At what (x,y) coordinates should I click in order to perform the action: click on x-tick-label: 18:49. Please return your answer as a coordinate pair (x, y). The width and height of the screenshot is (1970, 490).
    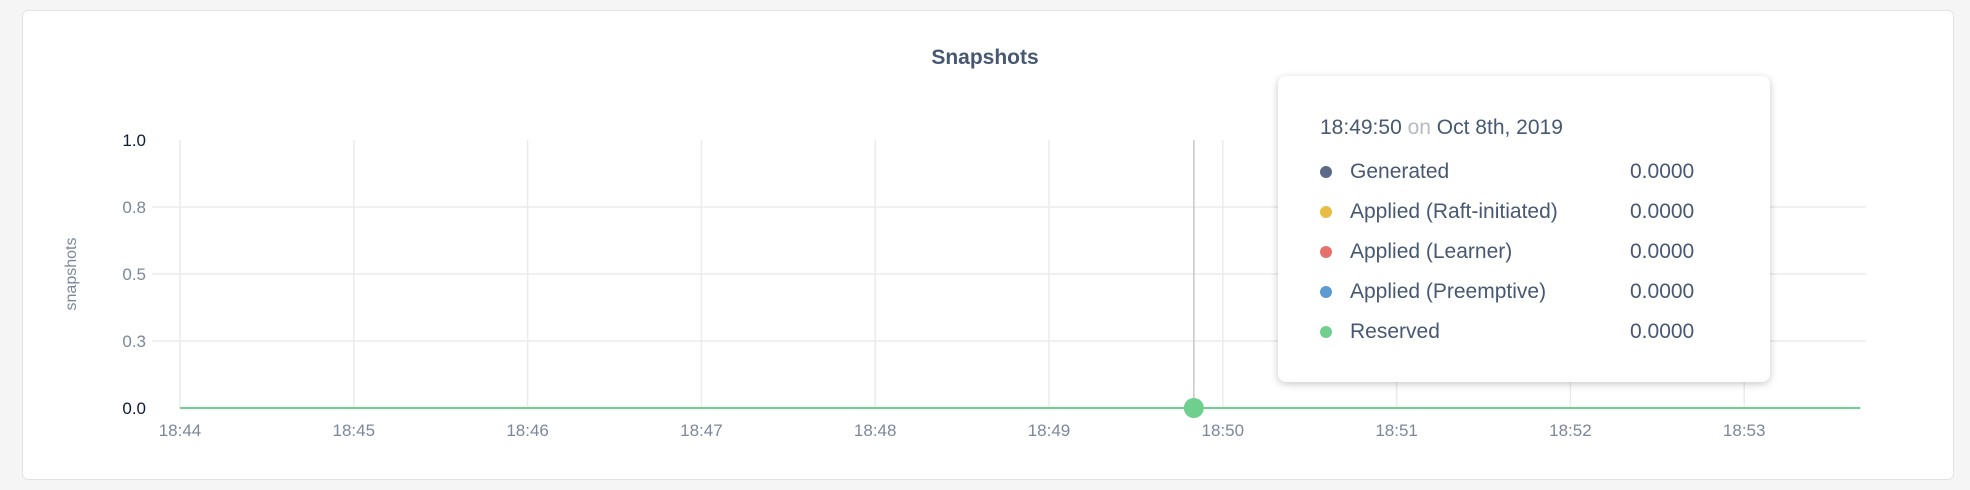
    Looking at the image, I should click on (1049, 430).